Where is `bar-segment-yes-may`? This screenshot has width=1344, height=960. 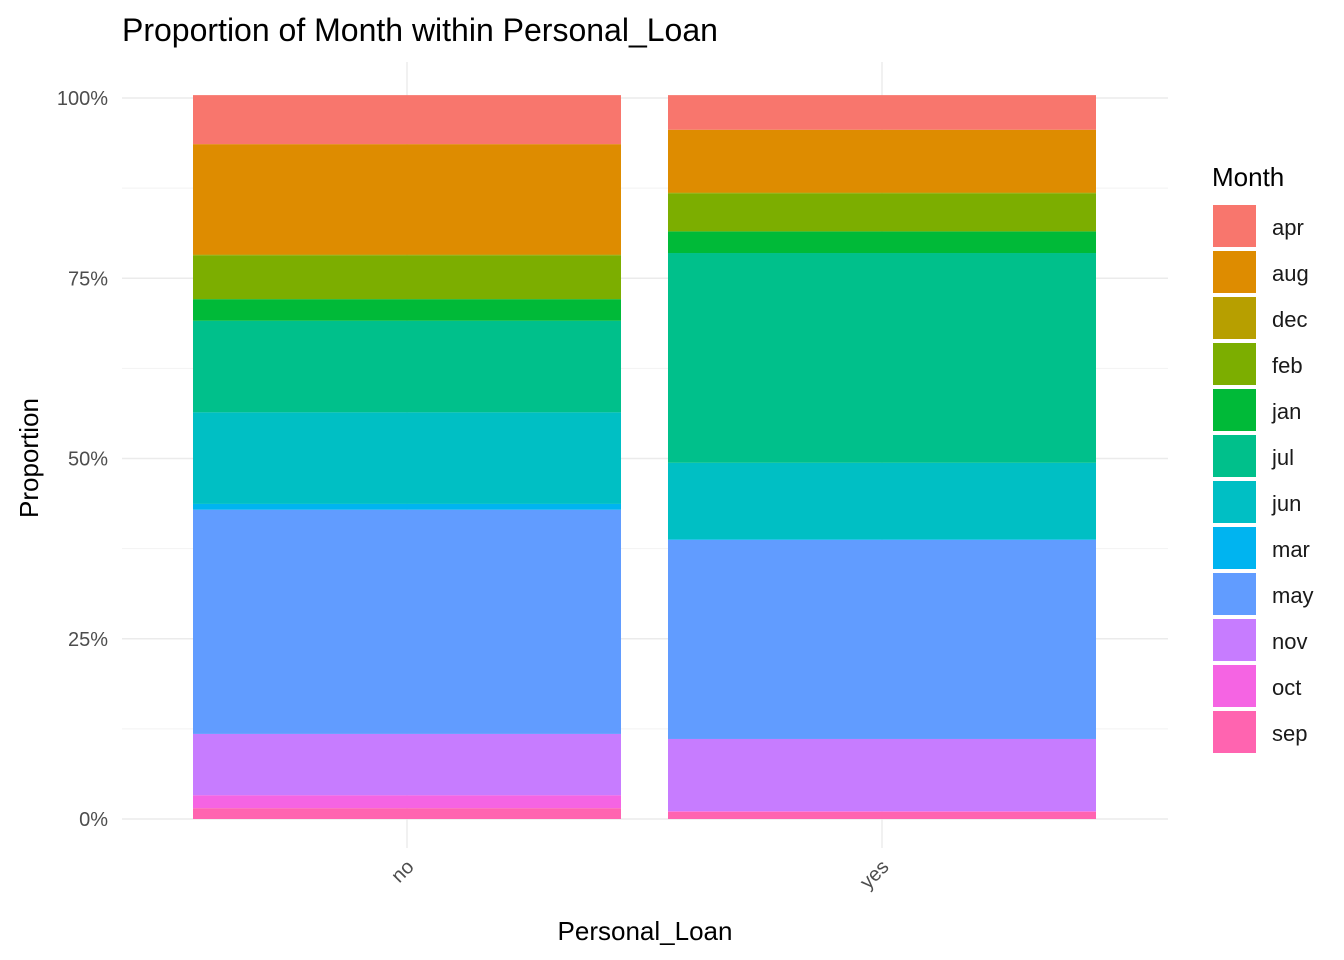
bar-segment-yes-may is located at coordinates (882, 639).